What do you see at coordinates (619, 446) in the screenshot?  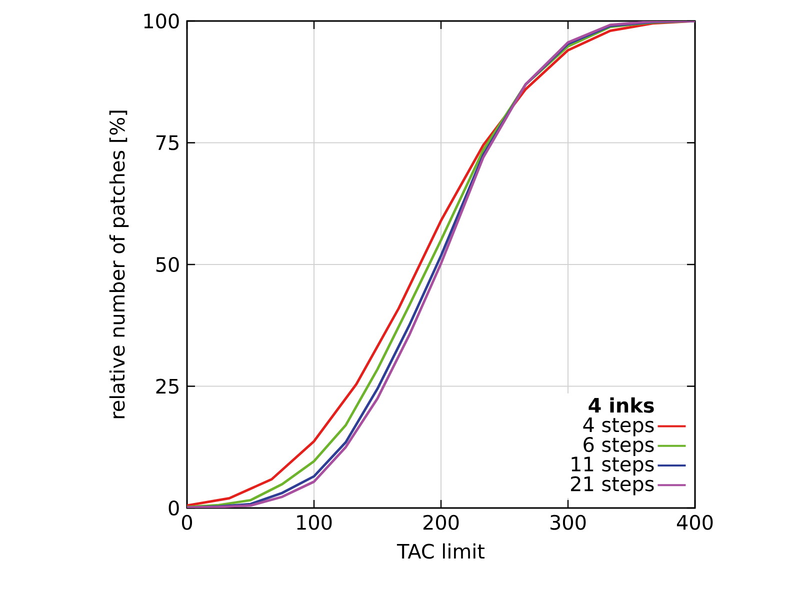 I see `legend-label: 6 steps` at bounding box center [619, 446].